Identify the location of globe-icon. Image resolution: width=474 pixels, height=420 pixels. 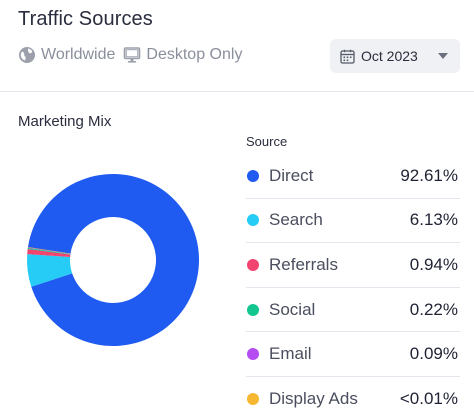
(27, 55).